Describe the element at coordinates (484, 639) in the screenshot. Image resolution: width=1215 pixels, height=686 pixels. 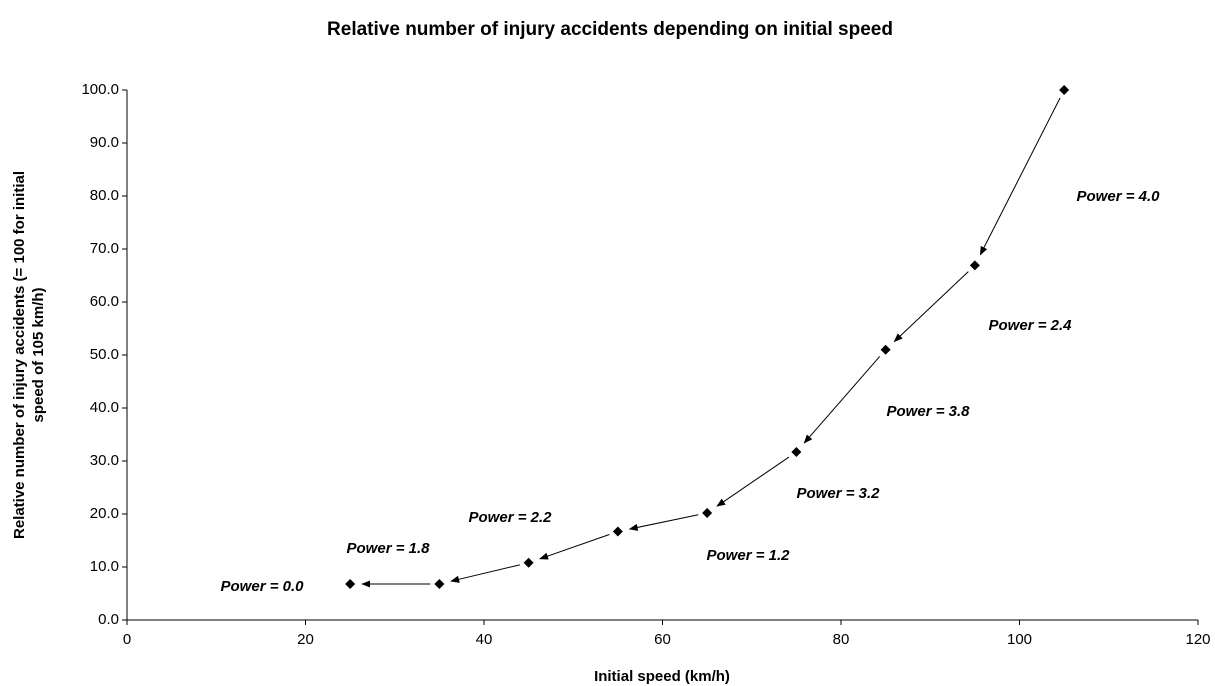
I see `x-tick-label: 40` at that location.